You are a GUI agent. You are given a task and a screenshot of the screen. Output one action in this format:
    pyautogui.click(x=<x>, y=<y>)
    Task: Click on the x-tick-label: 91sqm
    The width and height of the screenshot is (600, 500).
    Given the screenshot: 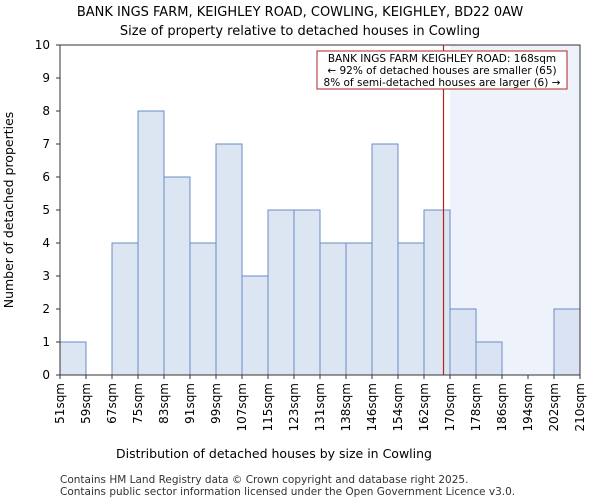 What is the action you would take?
    pyautogui.click(x=190, y=403)
    